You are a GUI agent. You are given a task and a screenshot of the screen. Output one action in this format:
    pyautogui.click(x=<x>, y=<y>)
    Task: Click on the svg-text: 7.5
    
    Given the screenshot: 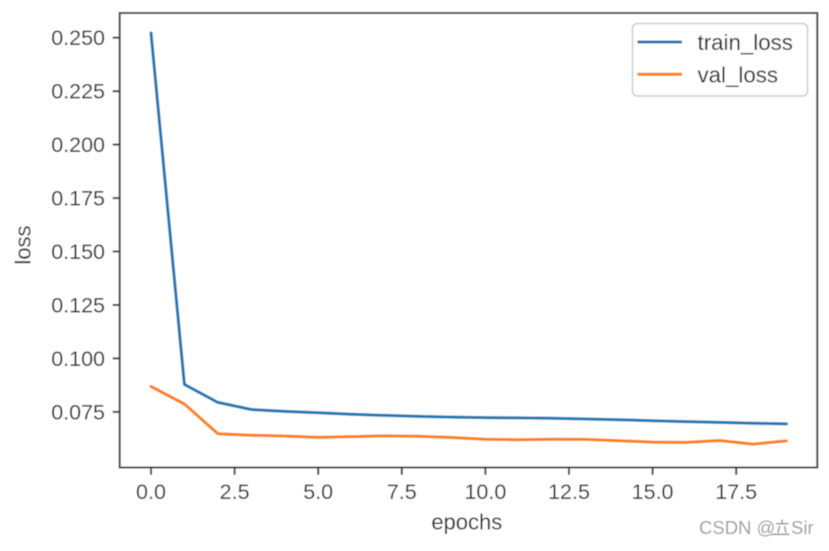 What is the action you would take?
    pyautogui.click(x=402, y=492)
    